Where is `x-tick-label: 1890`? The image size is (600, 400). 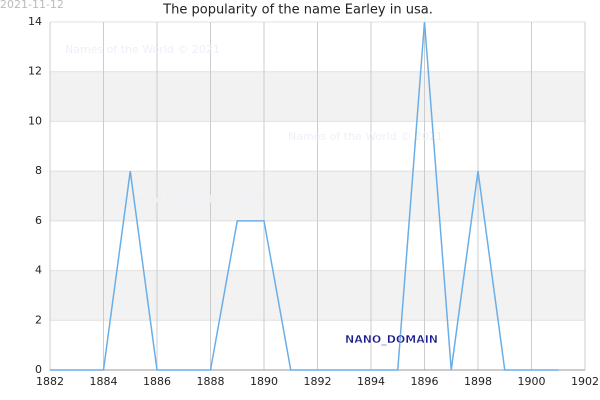 x-tick-label: 1890 is located at coordinates (264, 381).